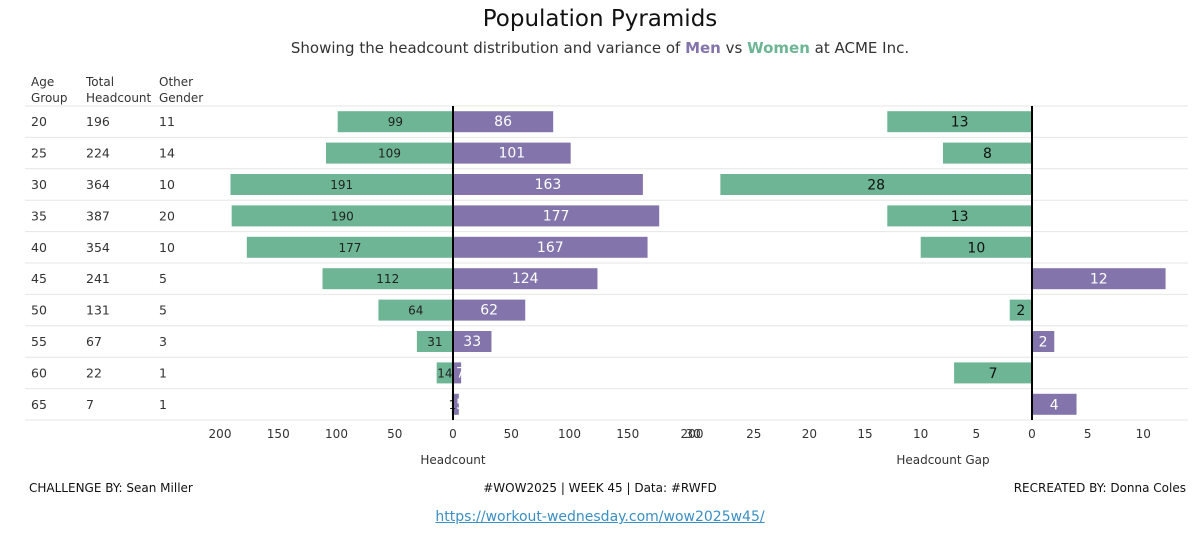 Image resolution: width=1200 pixels, height=540 pixels. I want to click on cell-total-headcount: 22, so click(94, 372).